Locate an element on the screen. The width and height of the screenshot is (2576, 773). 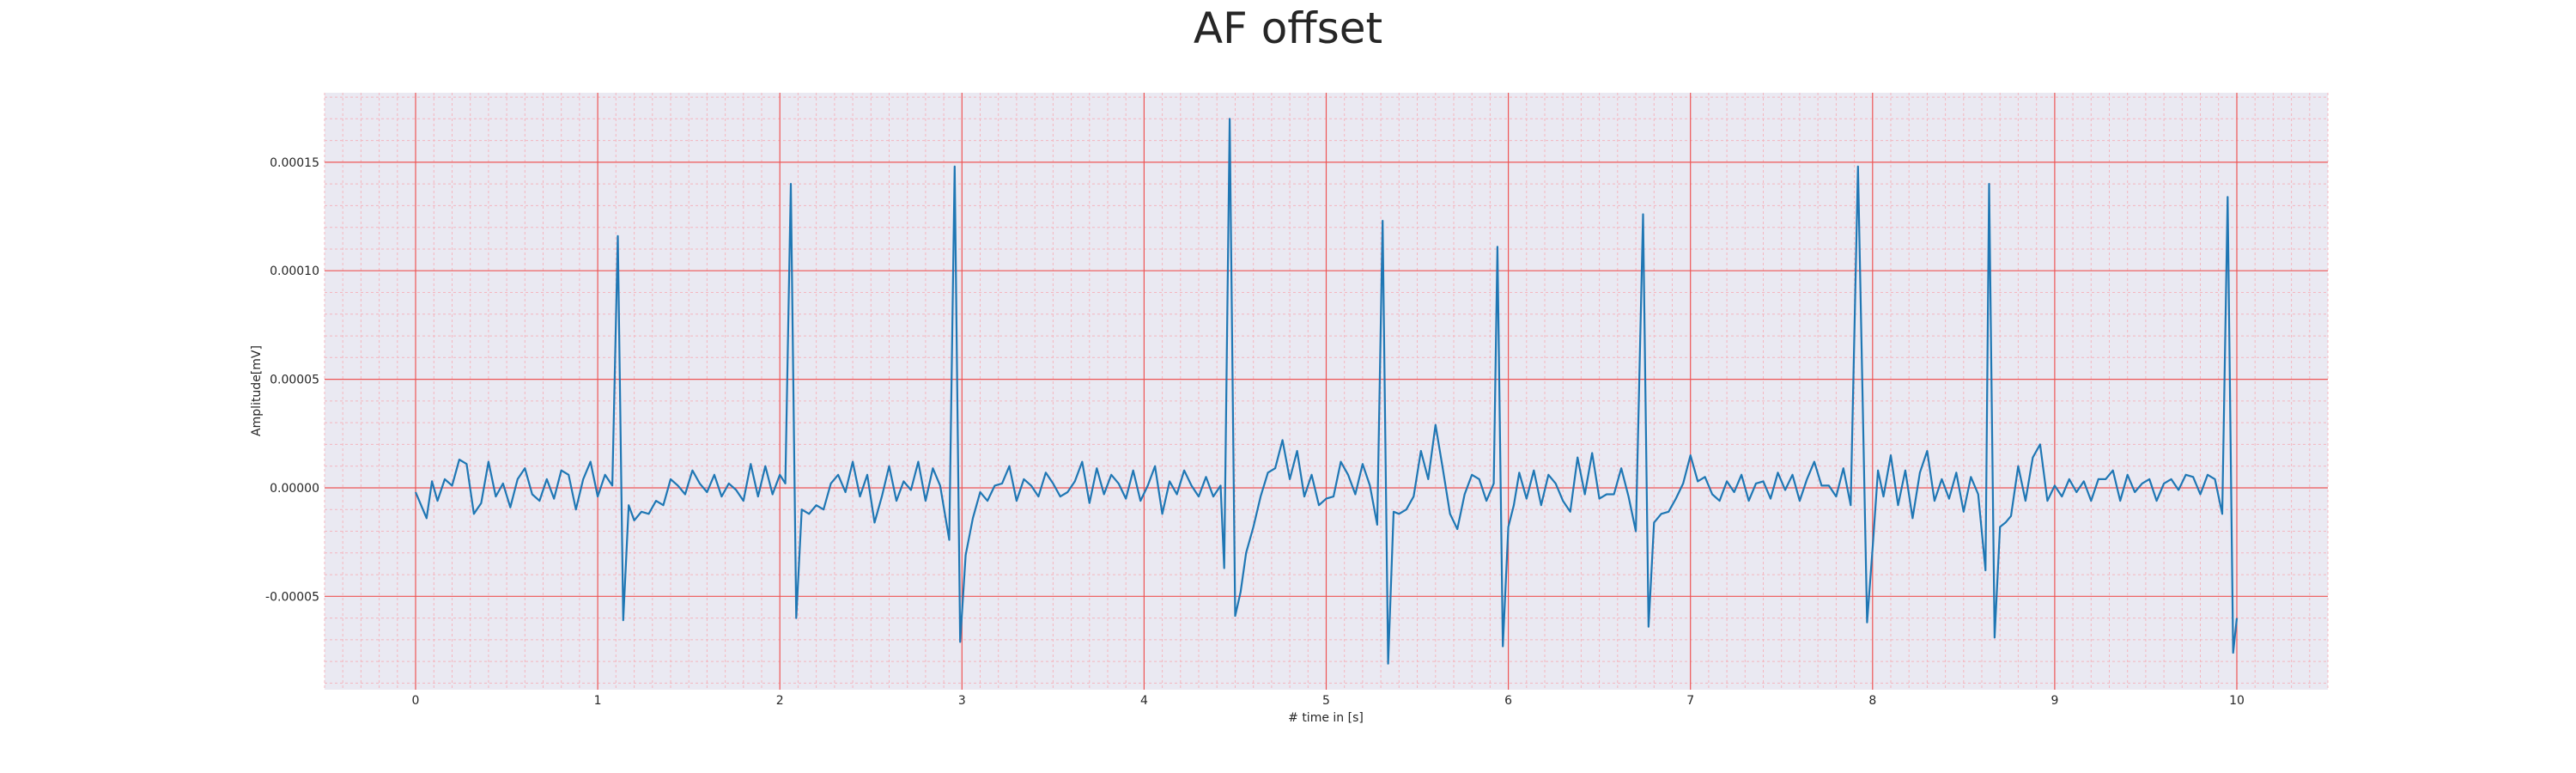
x-tick-label: 1 is located at coordinates (598, 701).